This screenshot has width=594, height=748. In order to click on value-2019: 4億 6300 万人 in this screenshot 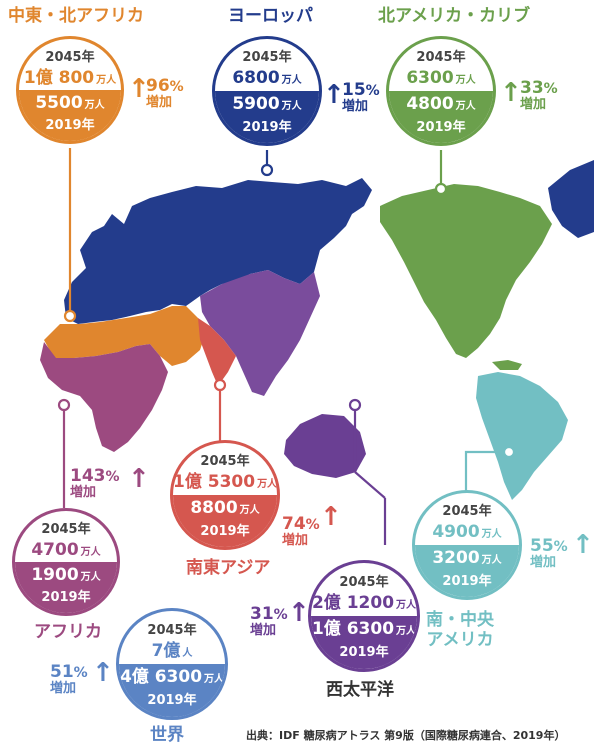, I will do `click(172, 677)`.